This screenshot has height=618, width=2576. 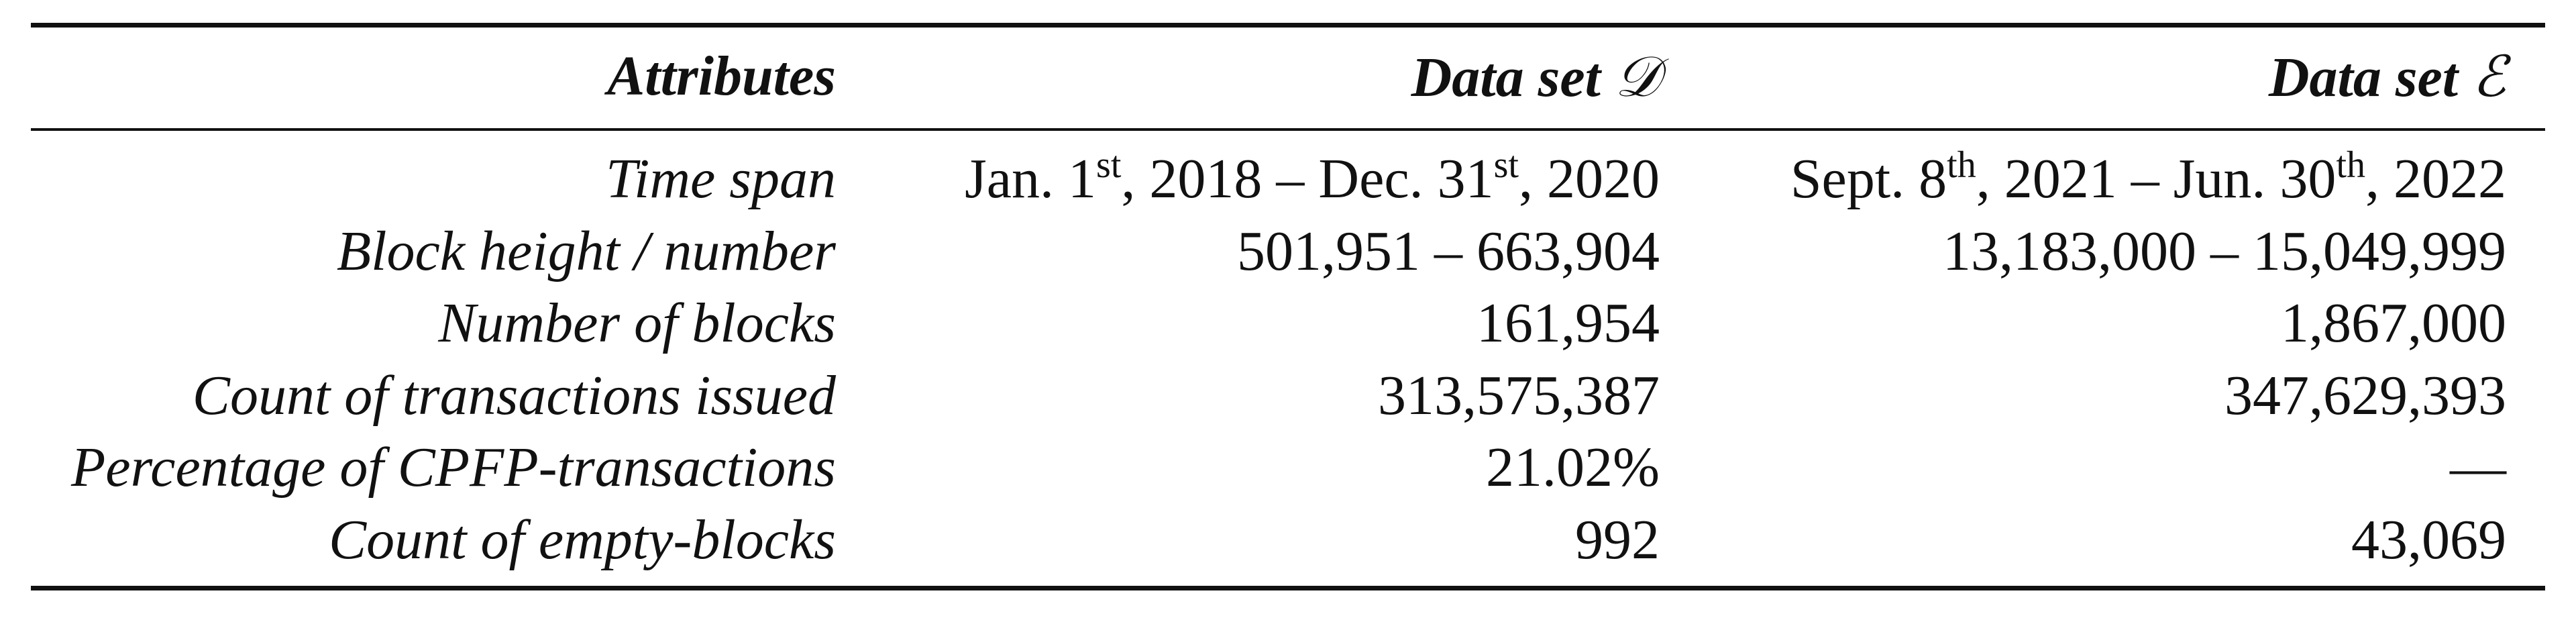 What do you see at coordinates (1288, 588) in the screenshot?
I see `table-bottom-rule` at bounding box center [1288, 588].